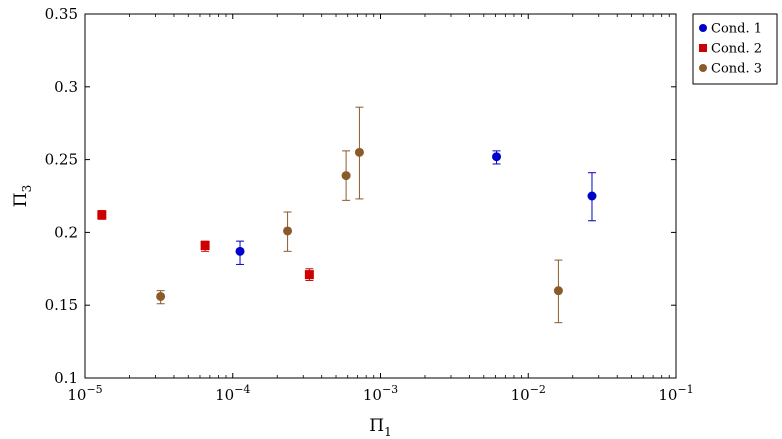 This screenshot has width=782, height=439. Describe the element at coordinates (61, 14) in the screenshot. I see `y-tick-label: 0.35` at that location.